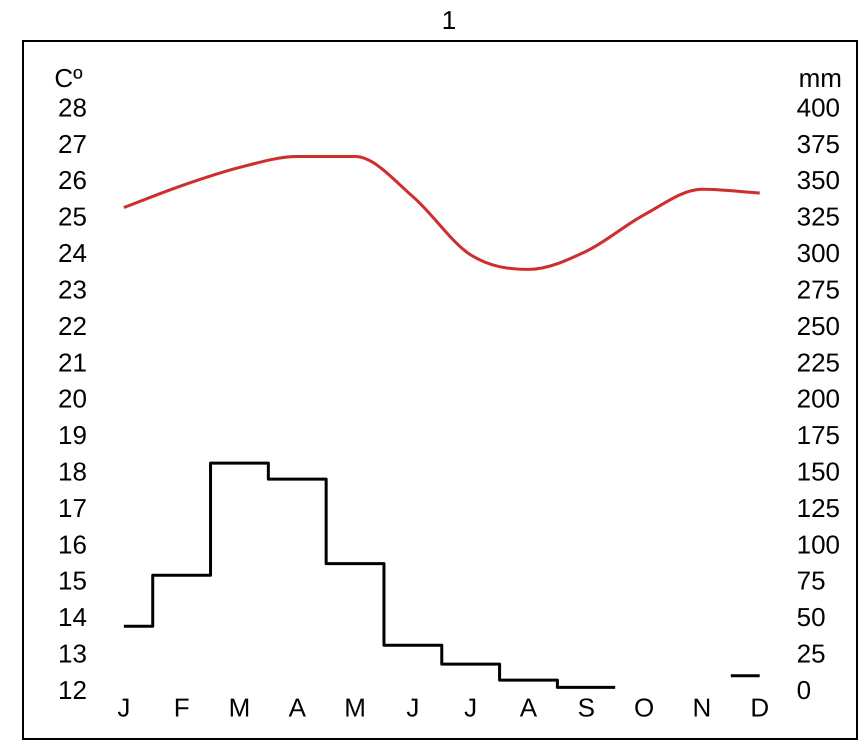  What do you see at coordinates (818, 471) in the screenshot?
I see `y2-tick-label: 150` at bounding box center [818, 471].